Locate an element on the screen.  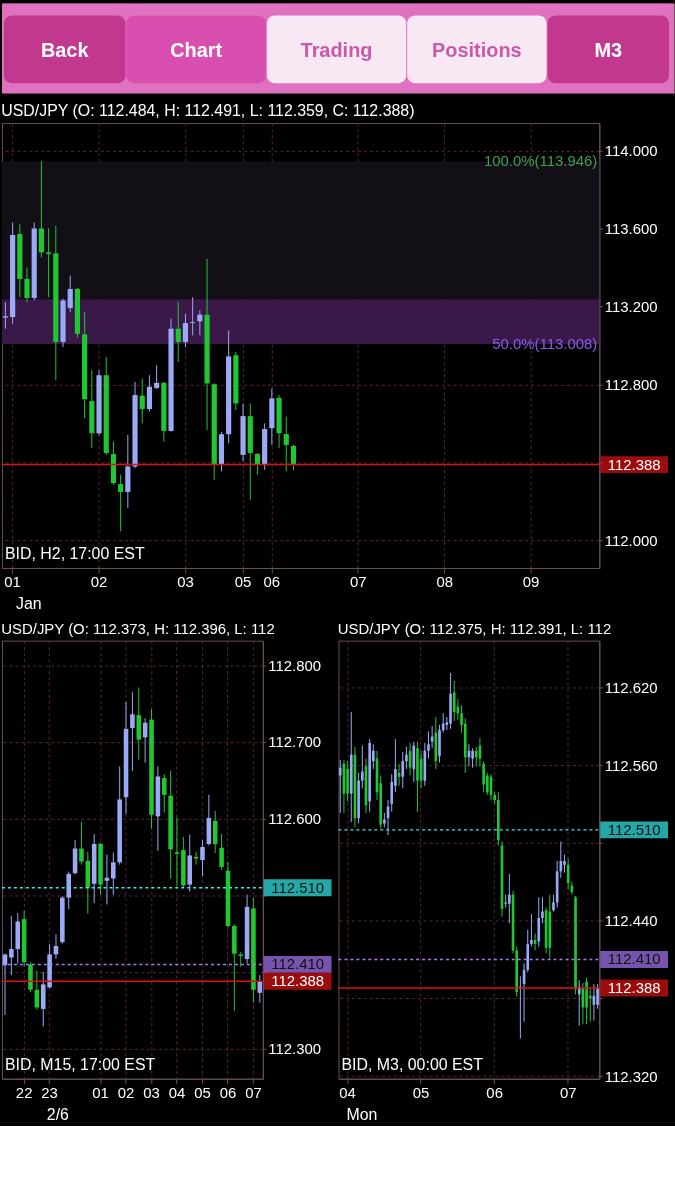
y-tick-label: 113.200 is located at coordinates (631, 307).